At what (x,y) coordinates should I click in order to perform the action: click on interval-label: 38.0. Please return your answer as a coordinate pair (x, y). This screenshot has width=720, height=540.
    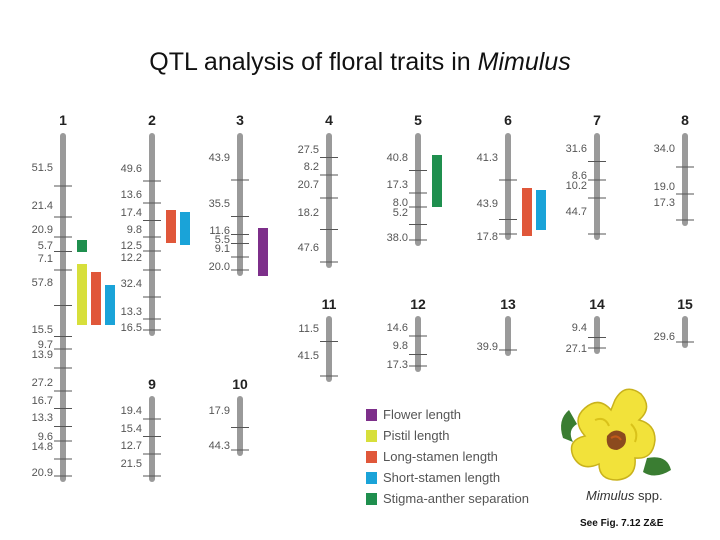
    Looking at the image, I should click on (397, 238).